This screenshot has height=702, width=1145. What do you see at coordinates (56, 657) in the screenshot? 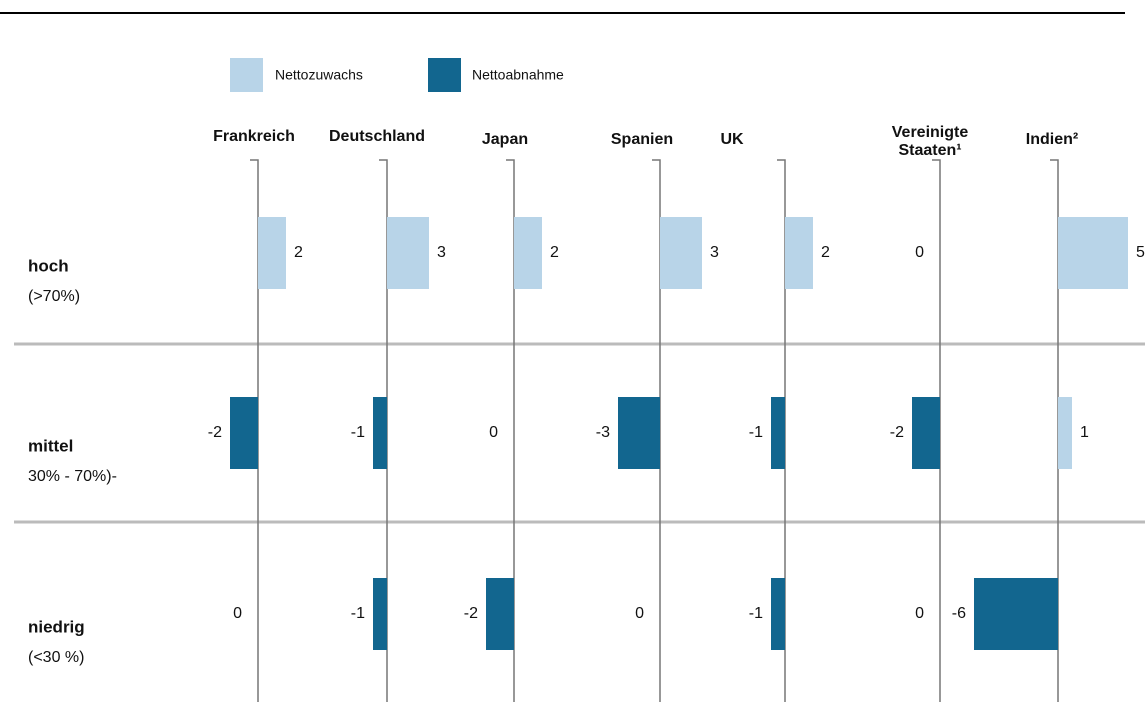
I see `row-note: (<30 %)` at bounding box center [56, 657].